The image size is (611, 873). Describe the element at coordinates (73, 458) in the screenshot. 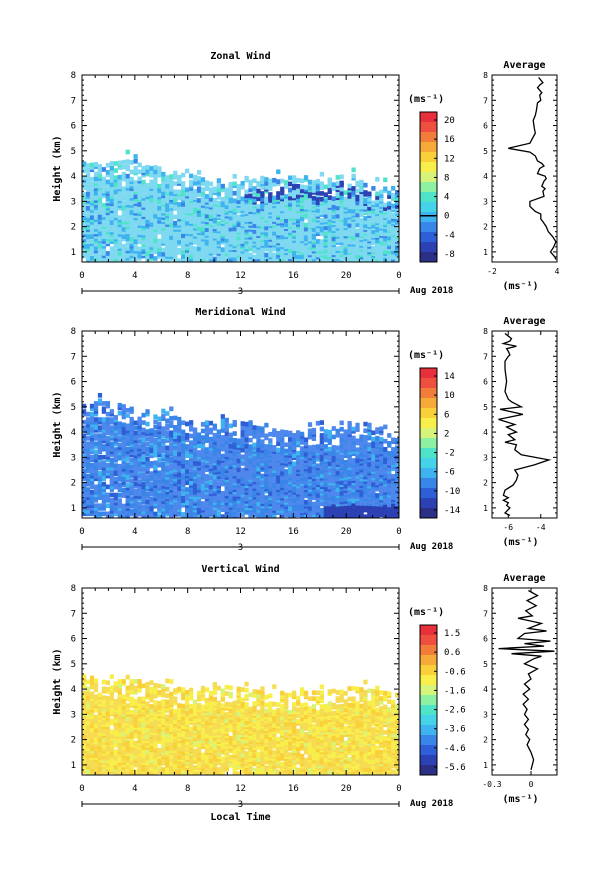

I see `y-tick-label: 3` at that location.